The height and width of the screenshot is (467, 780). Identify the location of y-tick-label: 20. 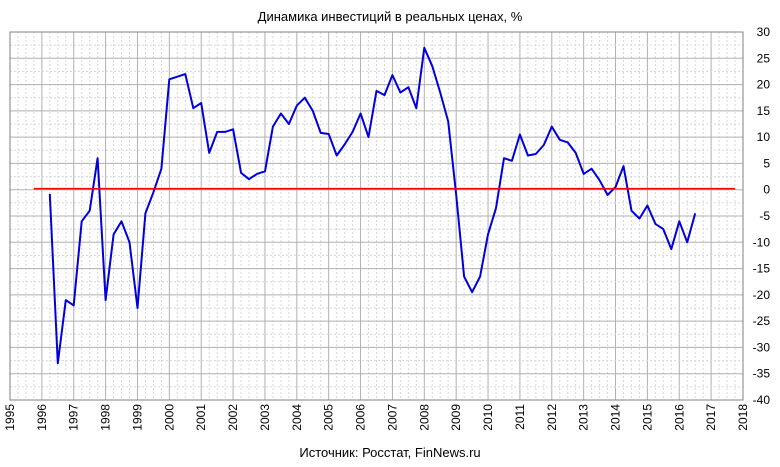
(764, 85).